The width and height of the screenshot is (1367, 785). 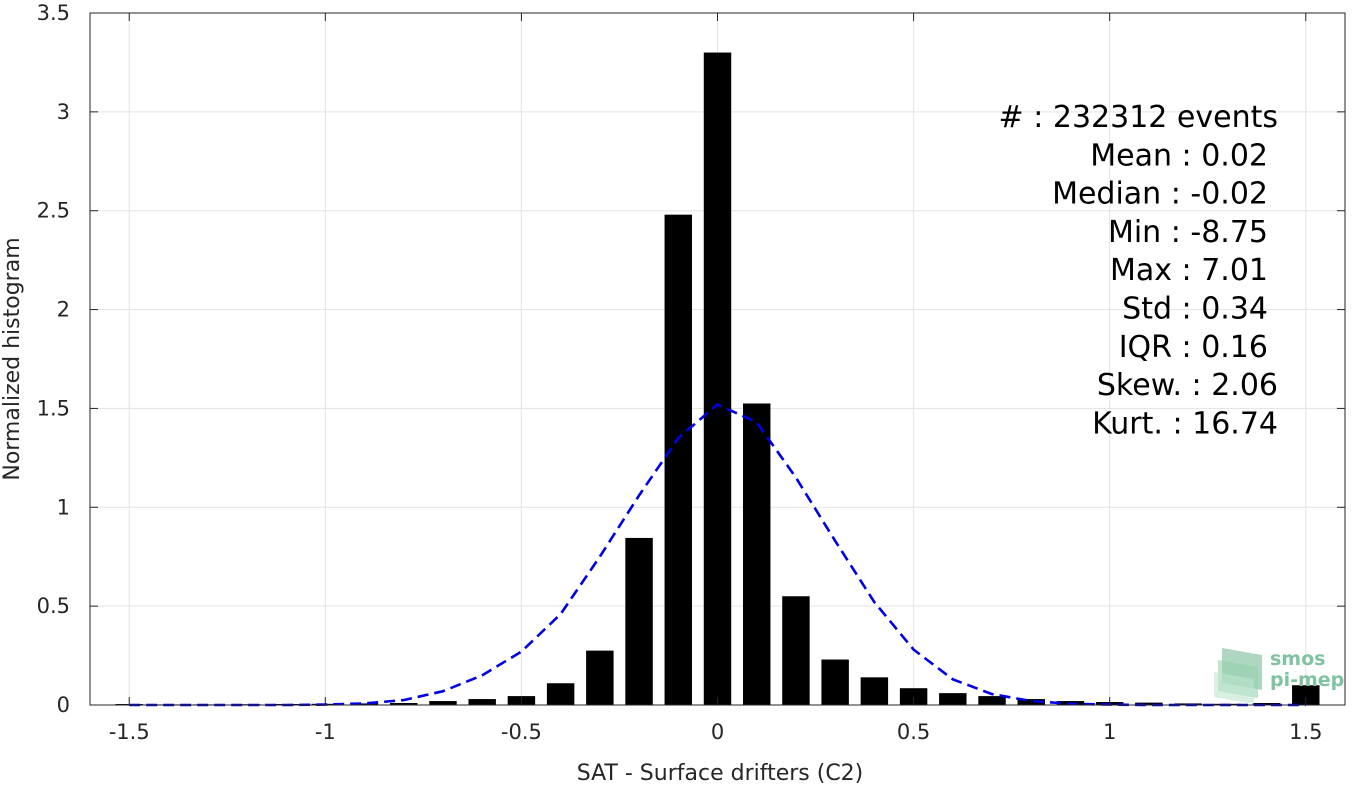 What do you see at coordinates (53, 13) in the screenshot?
I see `y-tick-label: 3.5` at bounding box center [53, 13].